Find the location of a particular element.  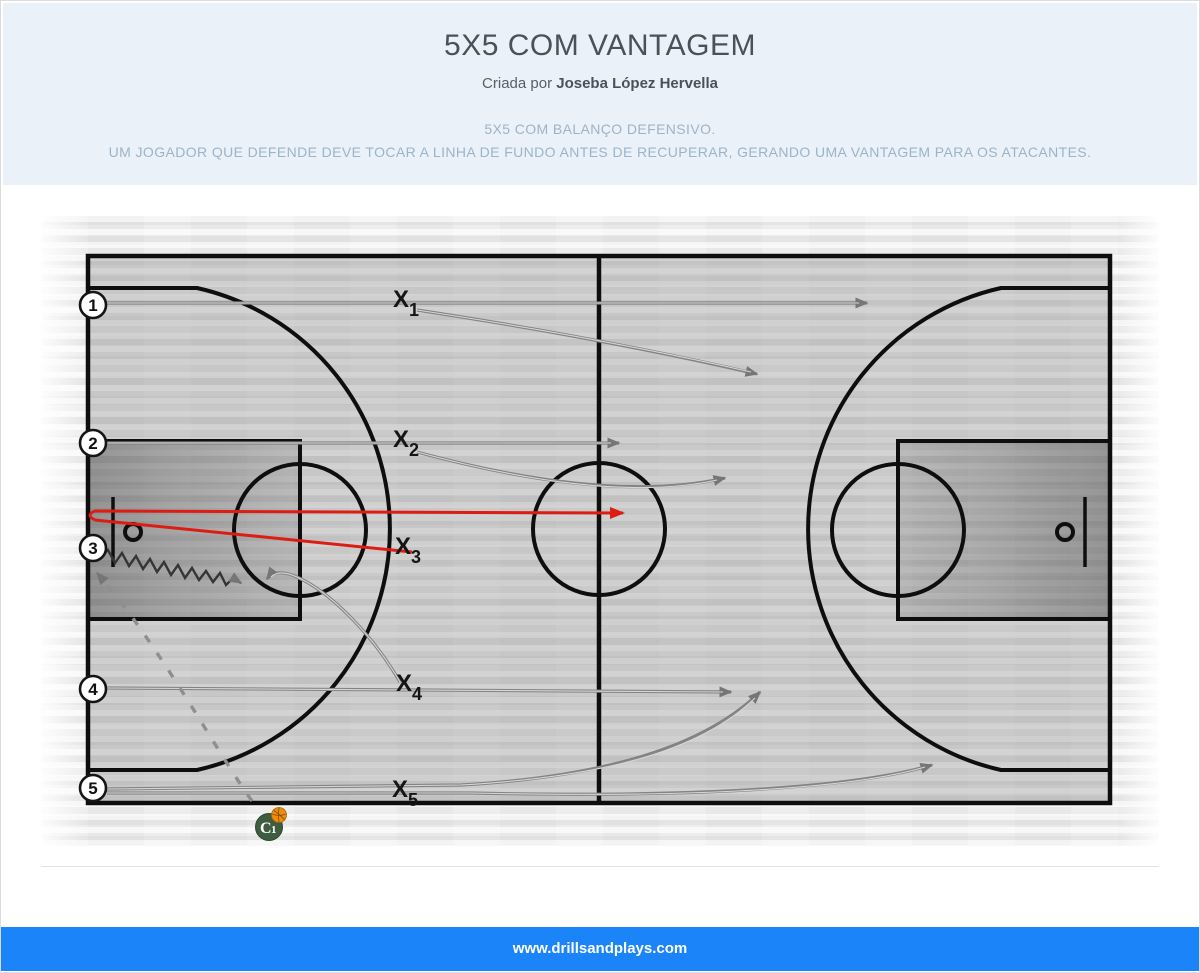

player-marker-4: 4 is located at coordinates (93, 689).